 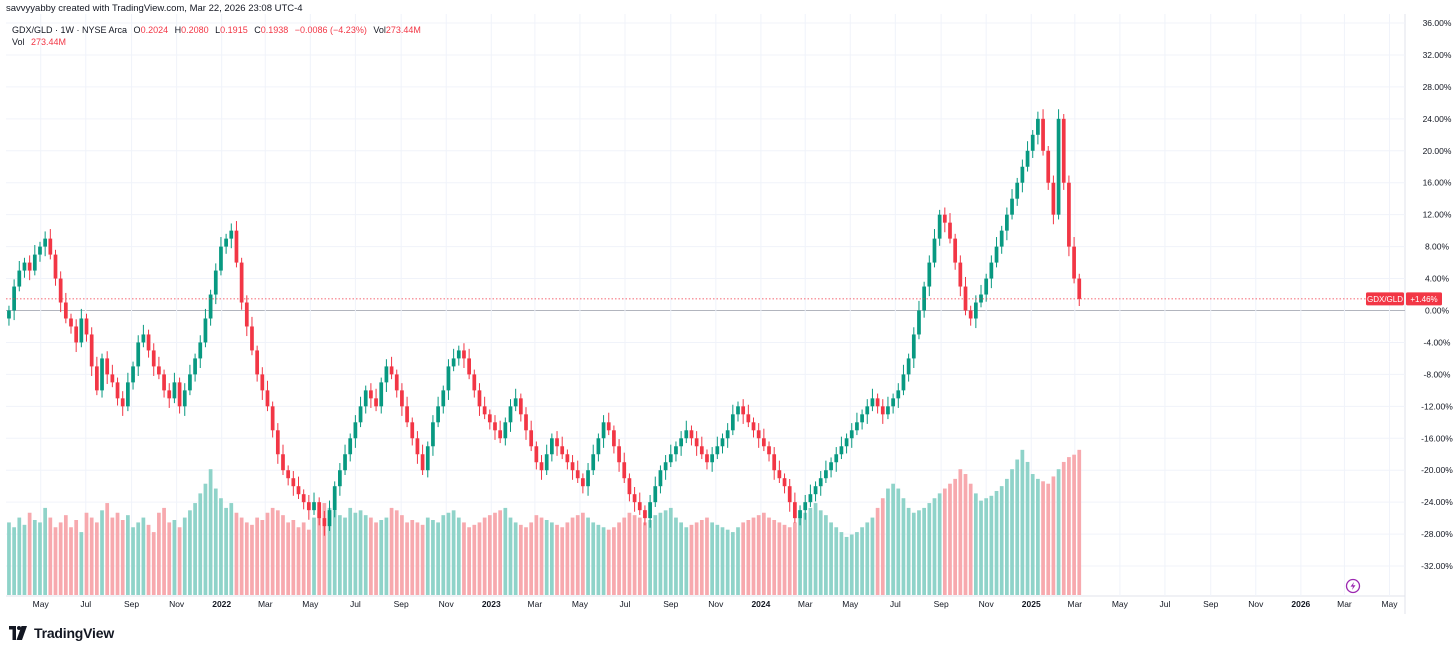 I want to click on tradingview-brand: TradingView, so click(x=61, y=633).